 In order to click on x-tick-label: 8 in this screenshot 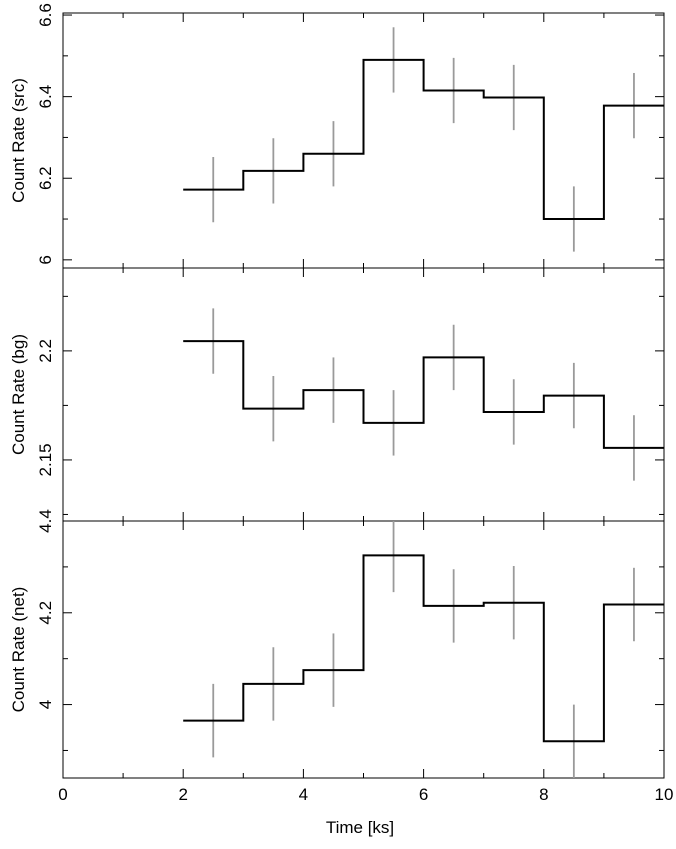, I will do `click(543, 794)`.